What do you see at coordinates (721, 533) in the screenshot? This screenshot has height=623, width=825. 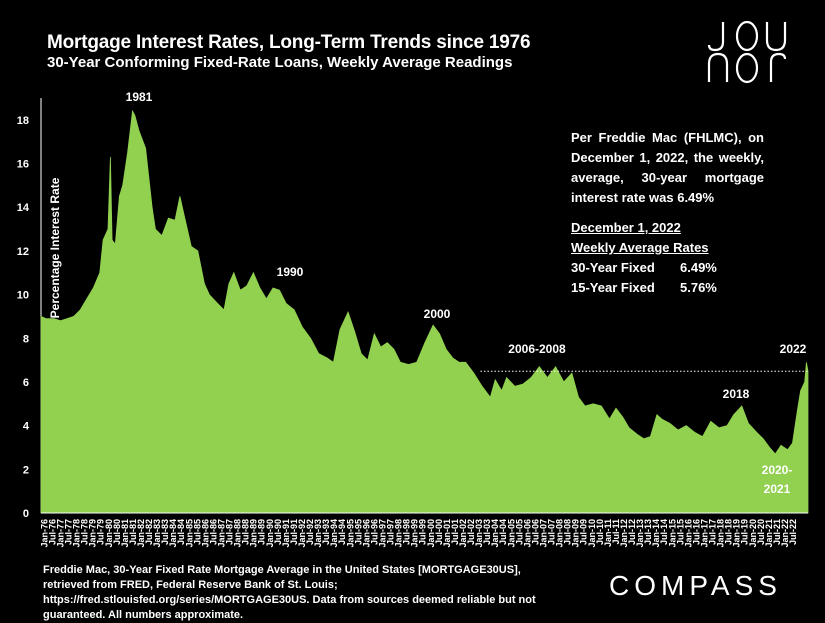 I see `x-tick-label: Jan-18` at bounding box center [721, 533].